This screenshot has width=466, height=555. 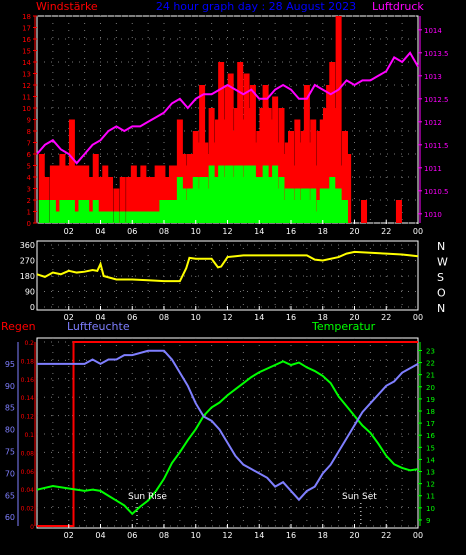 What do you see at coordinates (430, 497) in the screenshot?
I see `temperature-axis-label: 11` at bounding box center [430, 497].